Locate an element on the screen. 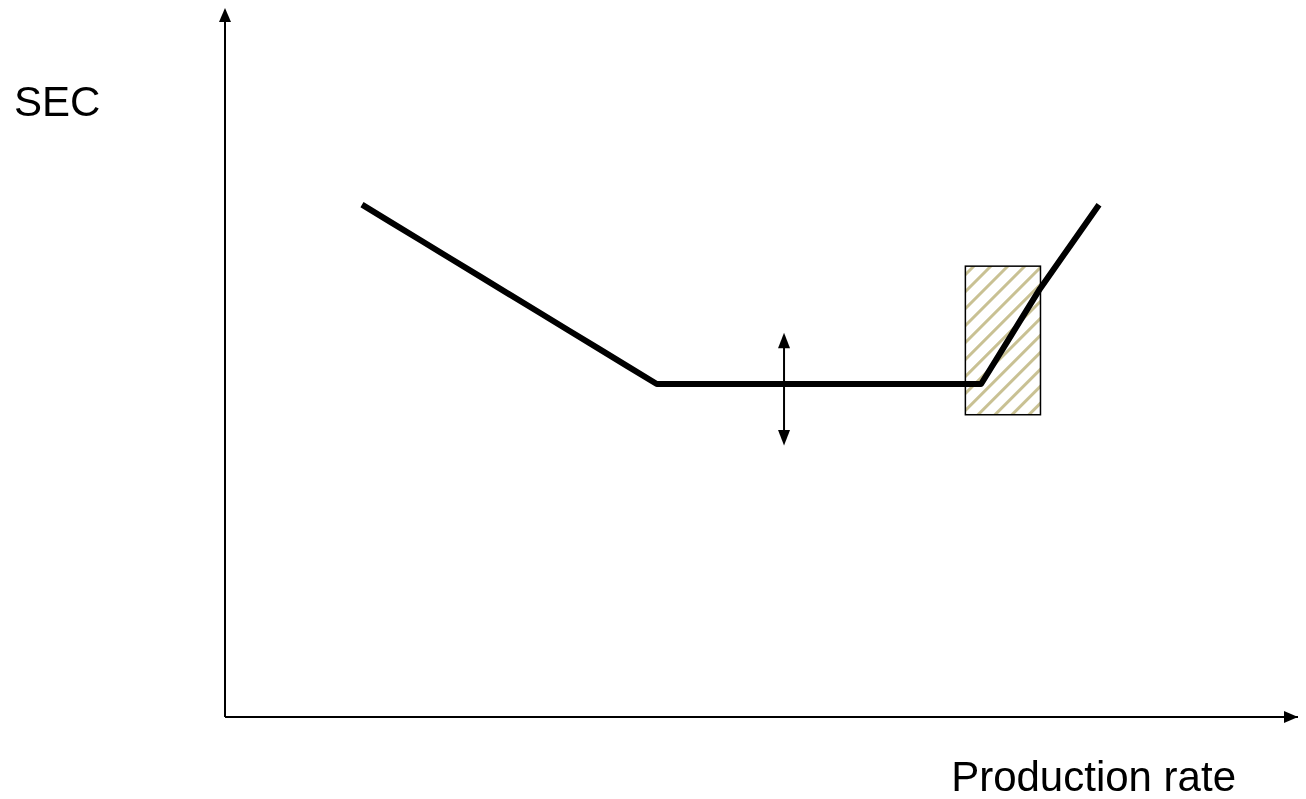 This screenshot has width=1306, height=799. text: SEC is located at coordinates (57, 102).